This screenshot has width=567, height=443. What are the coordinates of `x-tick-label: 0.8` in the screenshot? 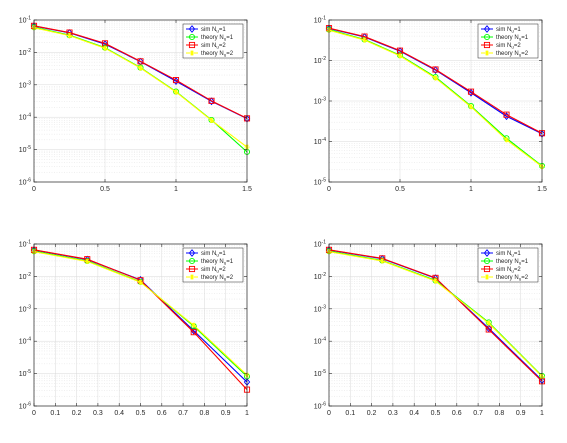 It's located at (500, 413).